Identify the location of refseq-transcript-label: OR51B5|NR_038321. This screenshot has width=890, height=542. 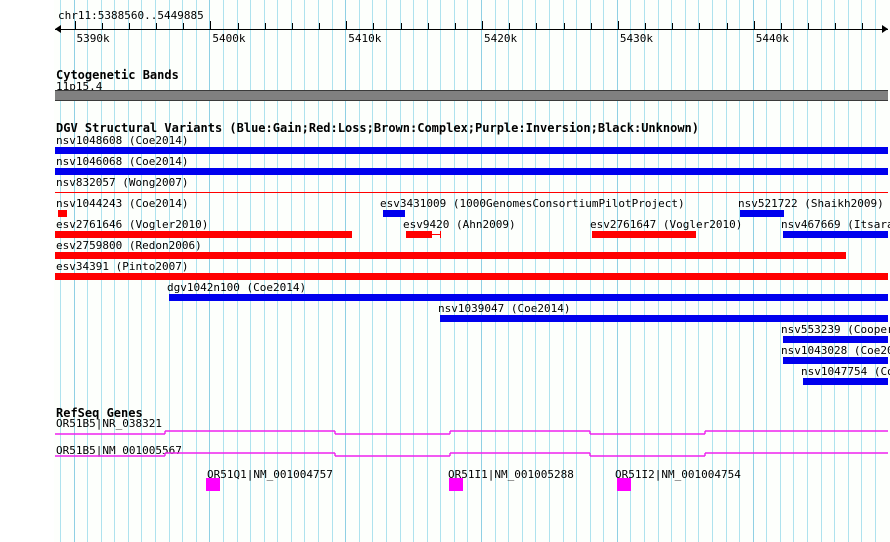
(109, 423).